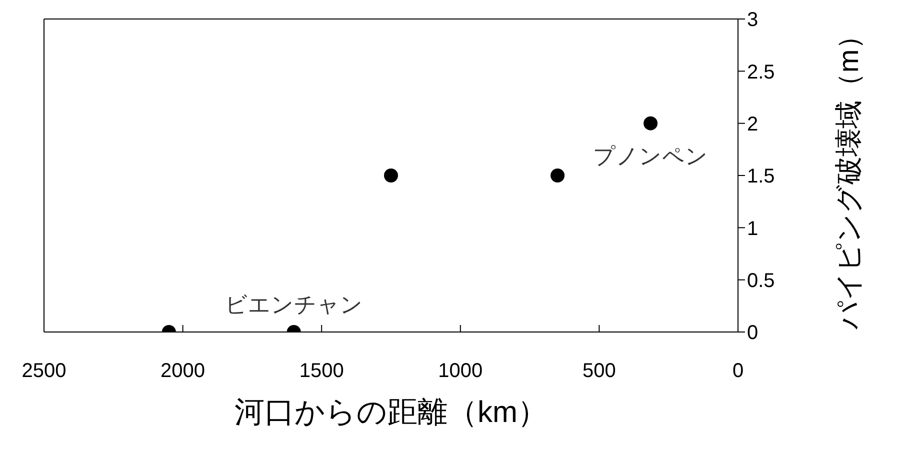 Image resolution: width=915 pixels, height=450 pixels. I want to click on y-tick-label: 0.5, so click(761, 281).